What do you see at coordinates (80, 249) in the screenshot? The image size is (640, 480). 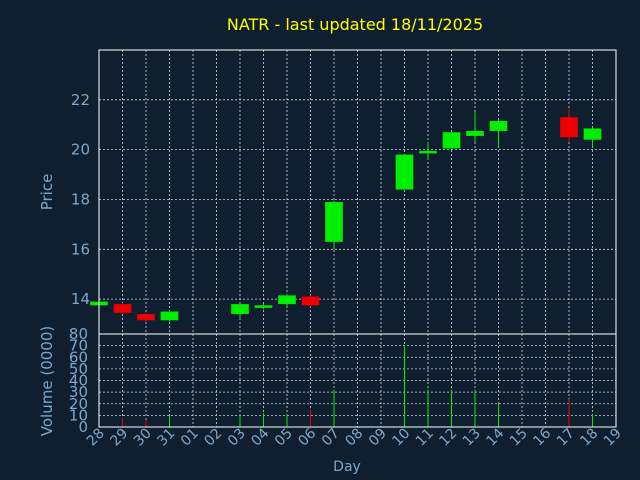 I see `price-tick-label: 16` at bounding box center [80, 249].